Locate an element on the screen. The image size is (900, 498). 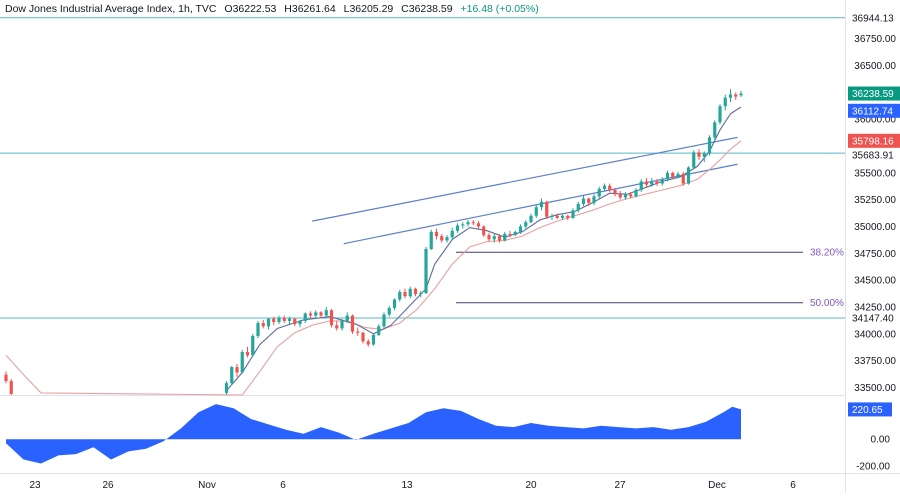
oscillator-value-badge: 220.65 is located at coordinates (870, 409).